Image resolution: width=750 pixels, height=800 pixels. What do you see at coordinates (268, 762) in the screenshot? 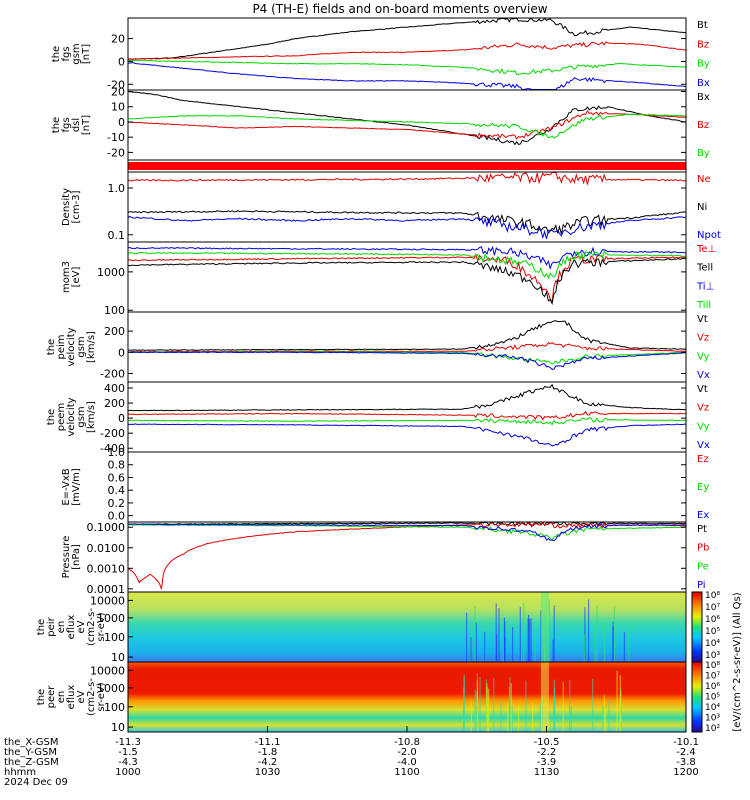
I see `x-row-value: -4.2` at bounding box center [268, 762].